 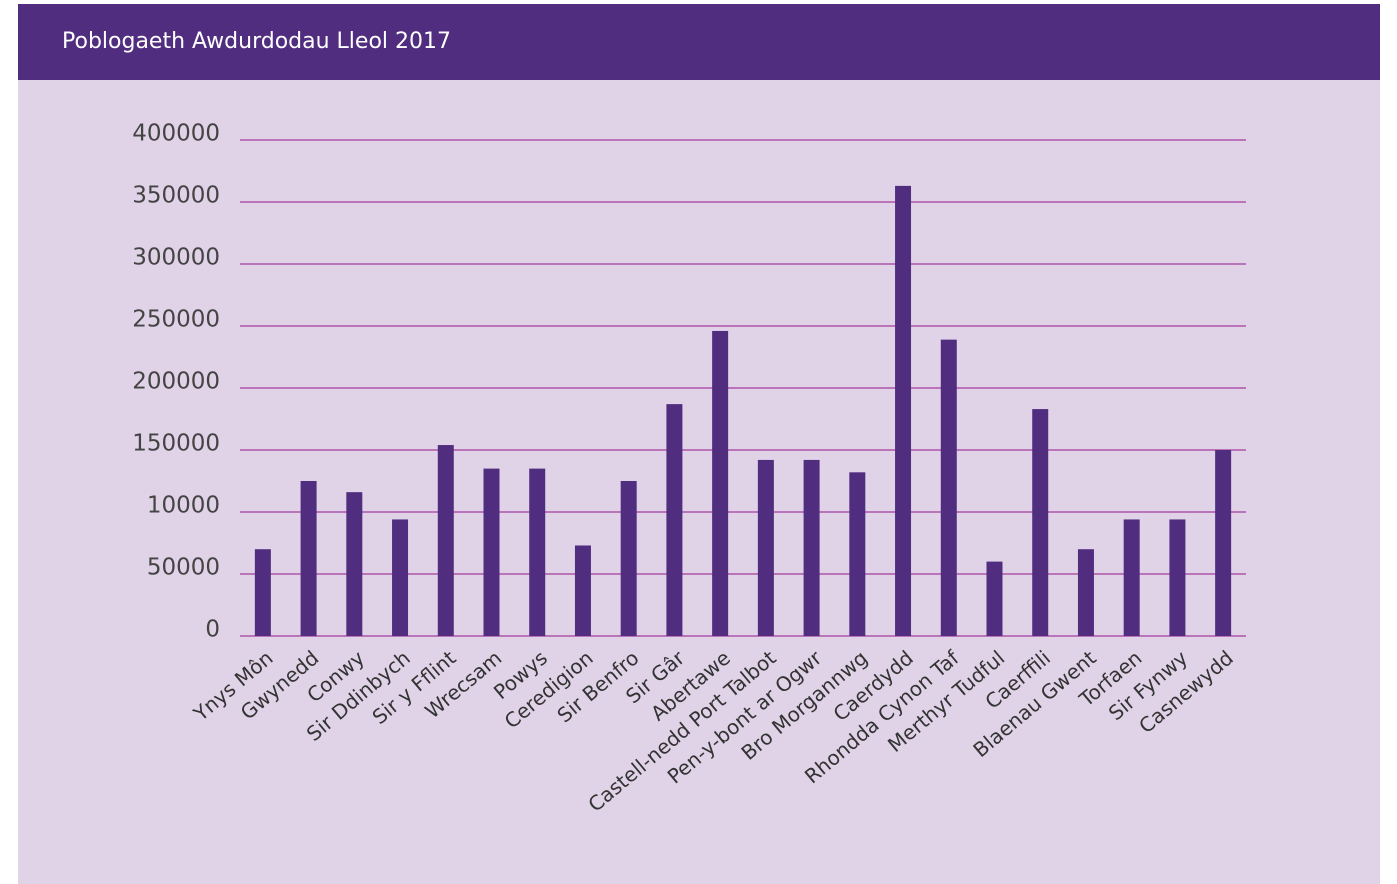 What do you see at coordinates (256, 41) in the screenshot?
I see `chart-title: Poblogaeth Awdurdodau Lleol 2017` at bounding box center [256, 41].